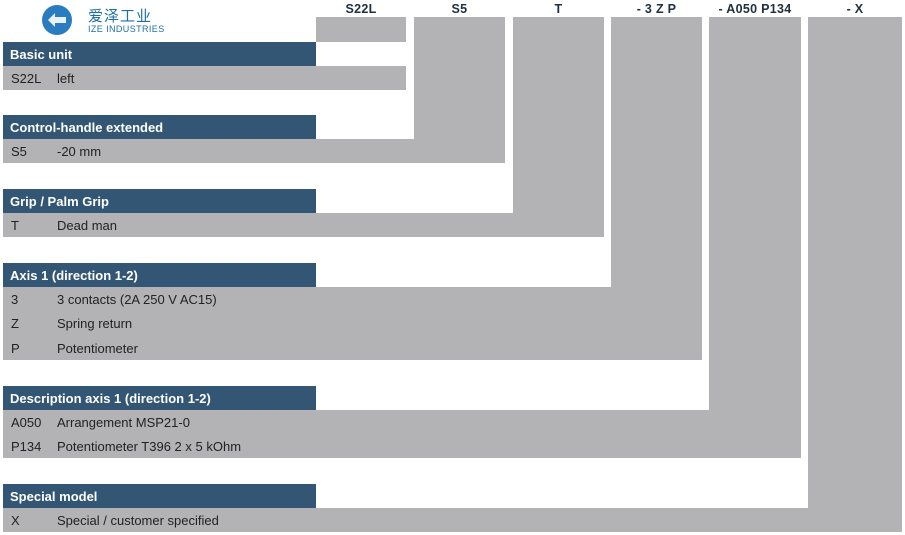 This screenshot has height=535, width=905. Describe the element at coordinates (15, 520) in the screenshot. I see `option-code: X` at that location.